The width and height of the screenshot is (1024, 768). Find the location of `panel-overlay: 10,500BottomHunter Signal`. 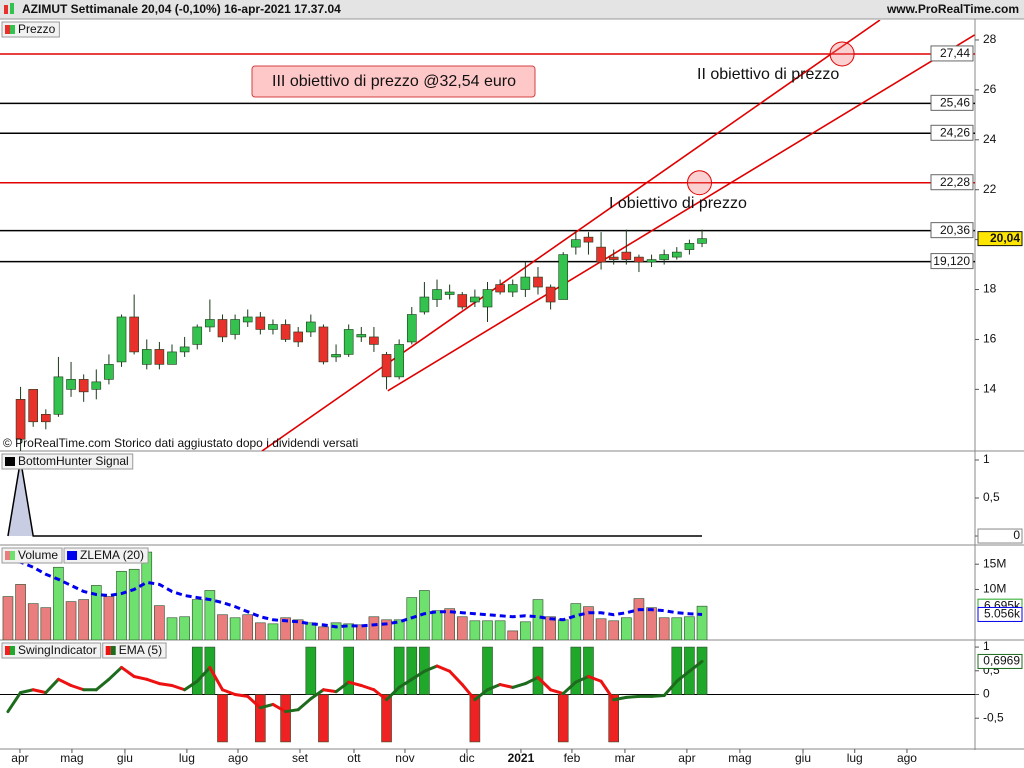

panel-overlay: 10,500BottomHunter Signal is located at coordinates (512, 498).